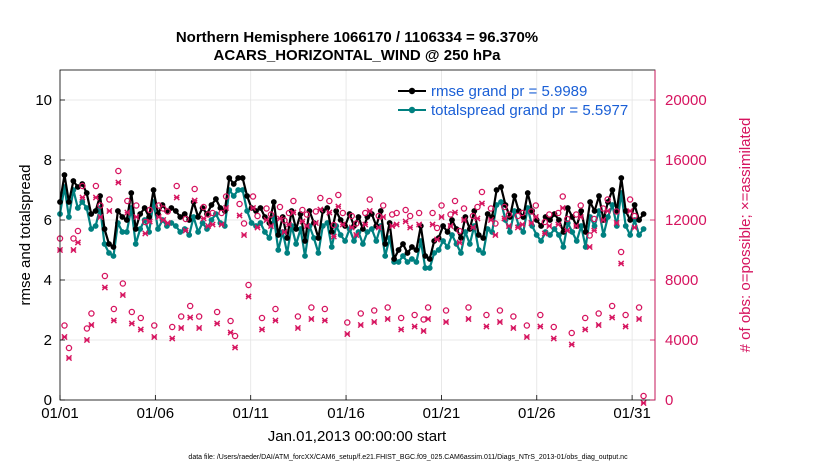 Image resolution: width=830 pixels, height=470 pixels. I want to click on y-right-tick-label: 4000, so click(681, 340).